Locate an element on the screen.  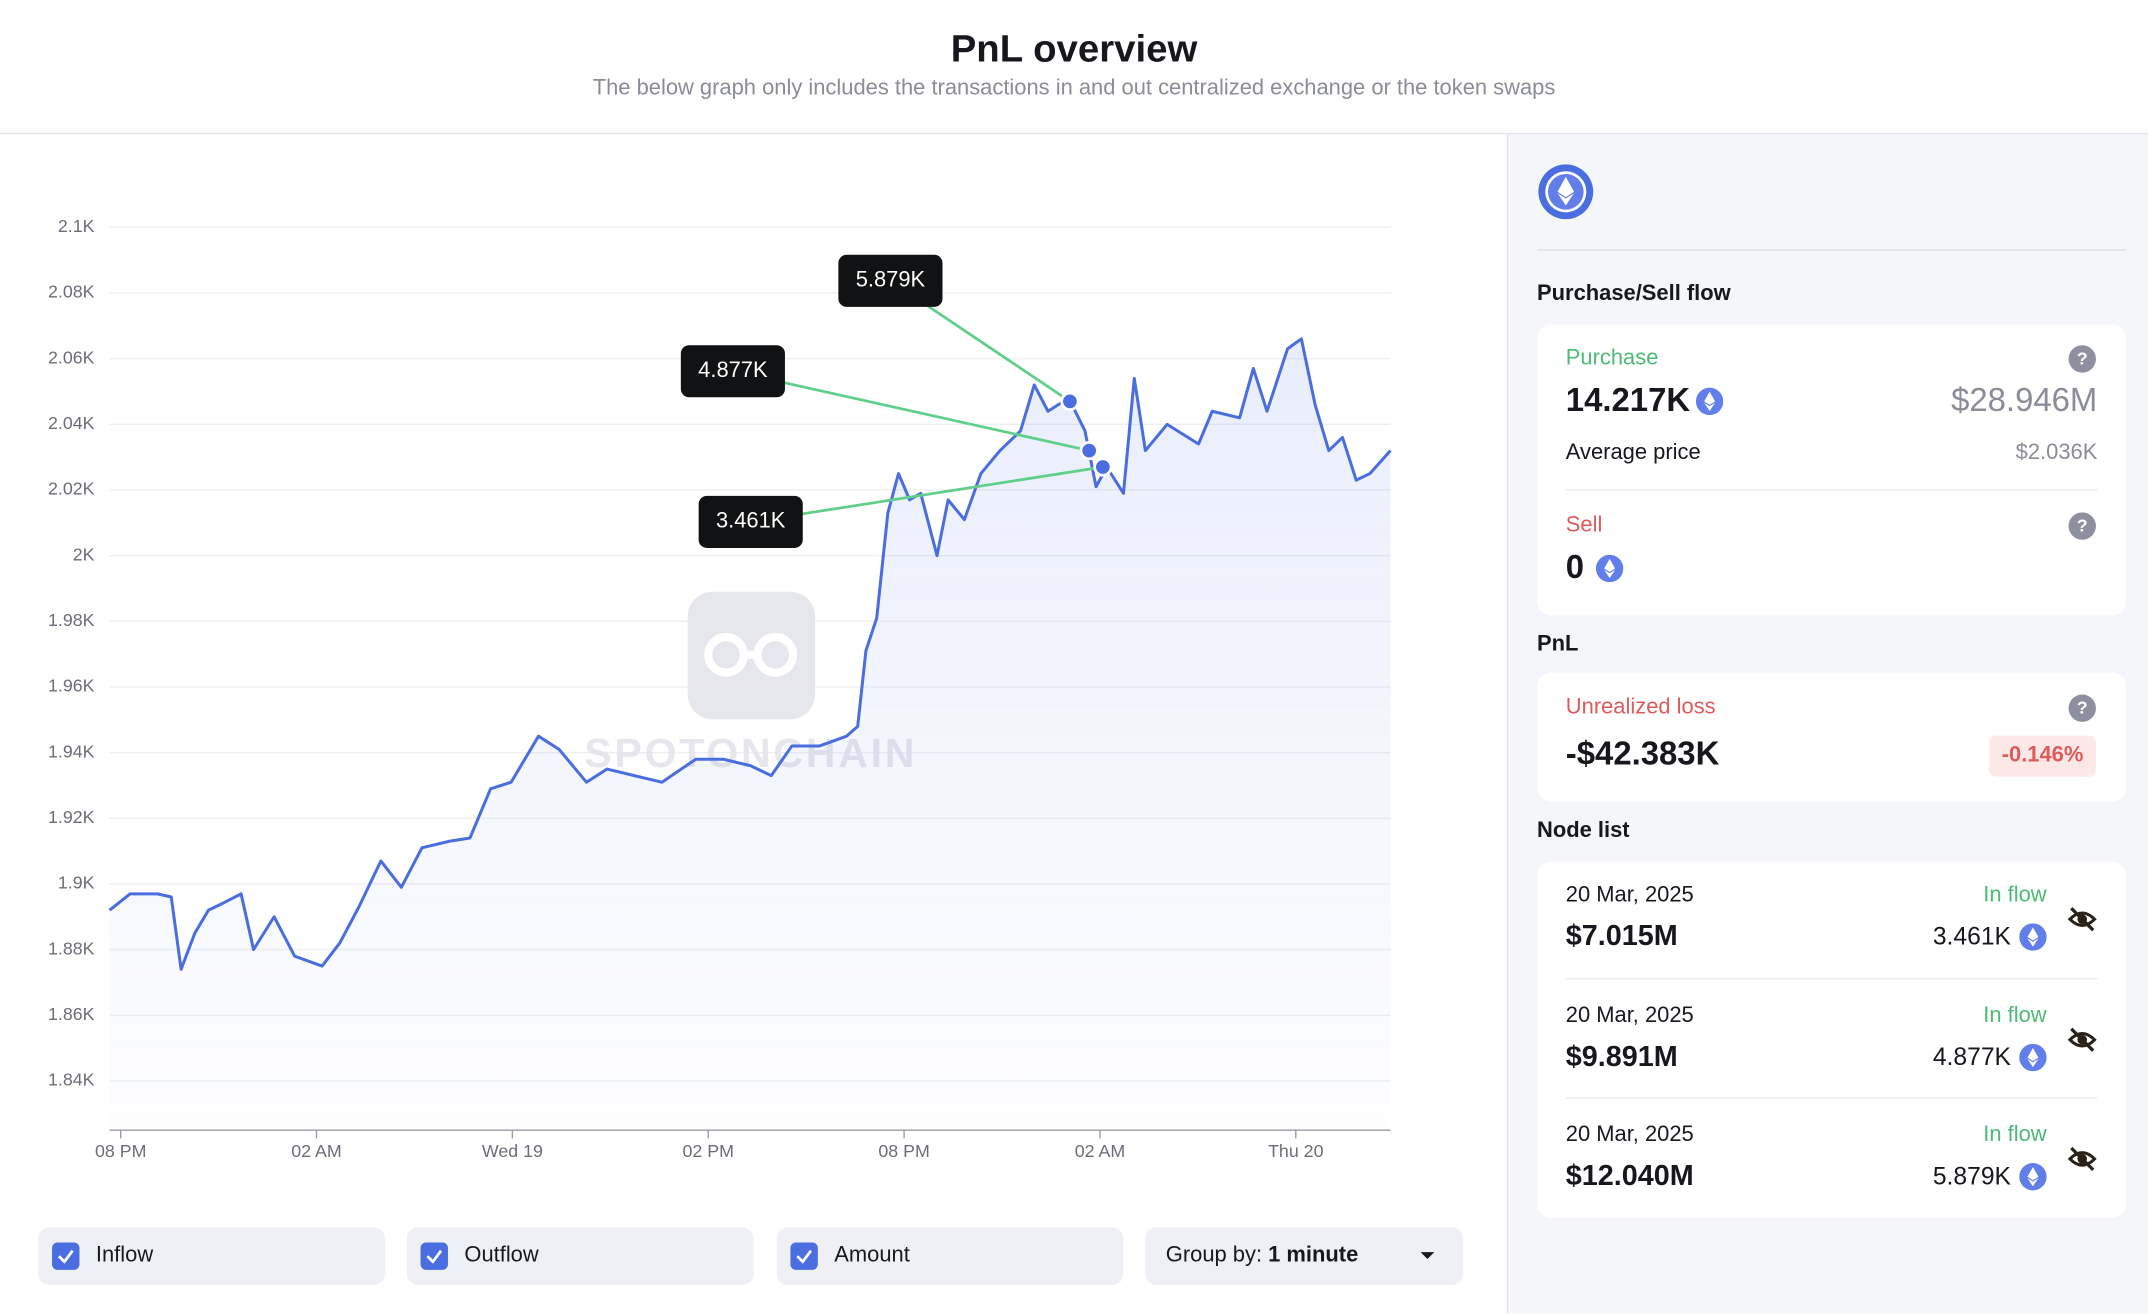
y-tick-label: 2.04K is located at coordinates (71, 423).